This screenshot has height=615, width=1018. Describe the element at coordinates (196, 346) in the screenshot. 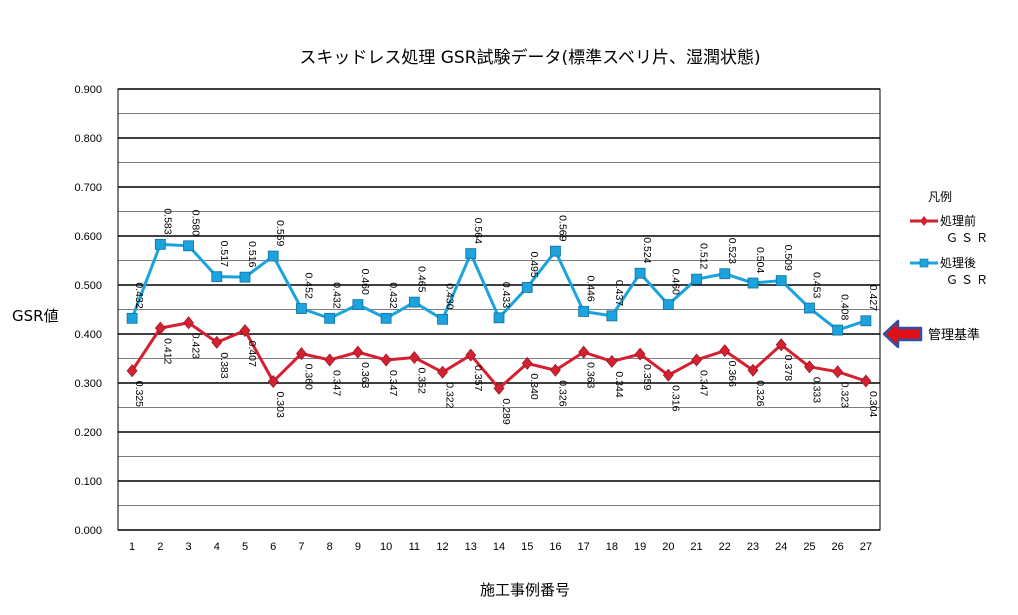

I see `data-label: 0.423` at that location.